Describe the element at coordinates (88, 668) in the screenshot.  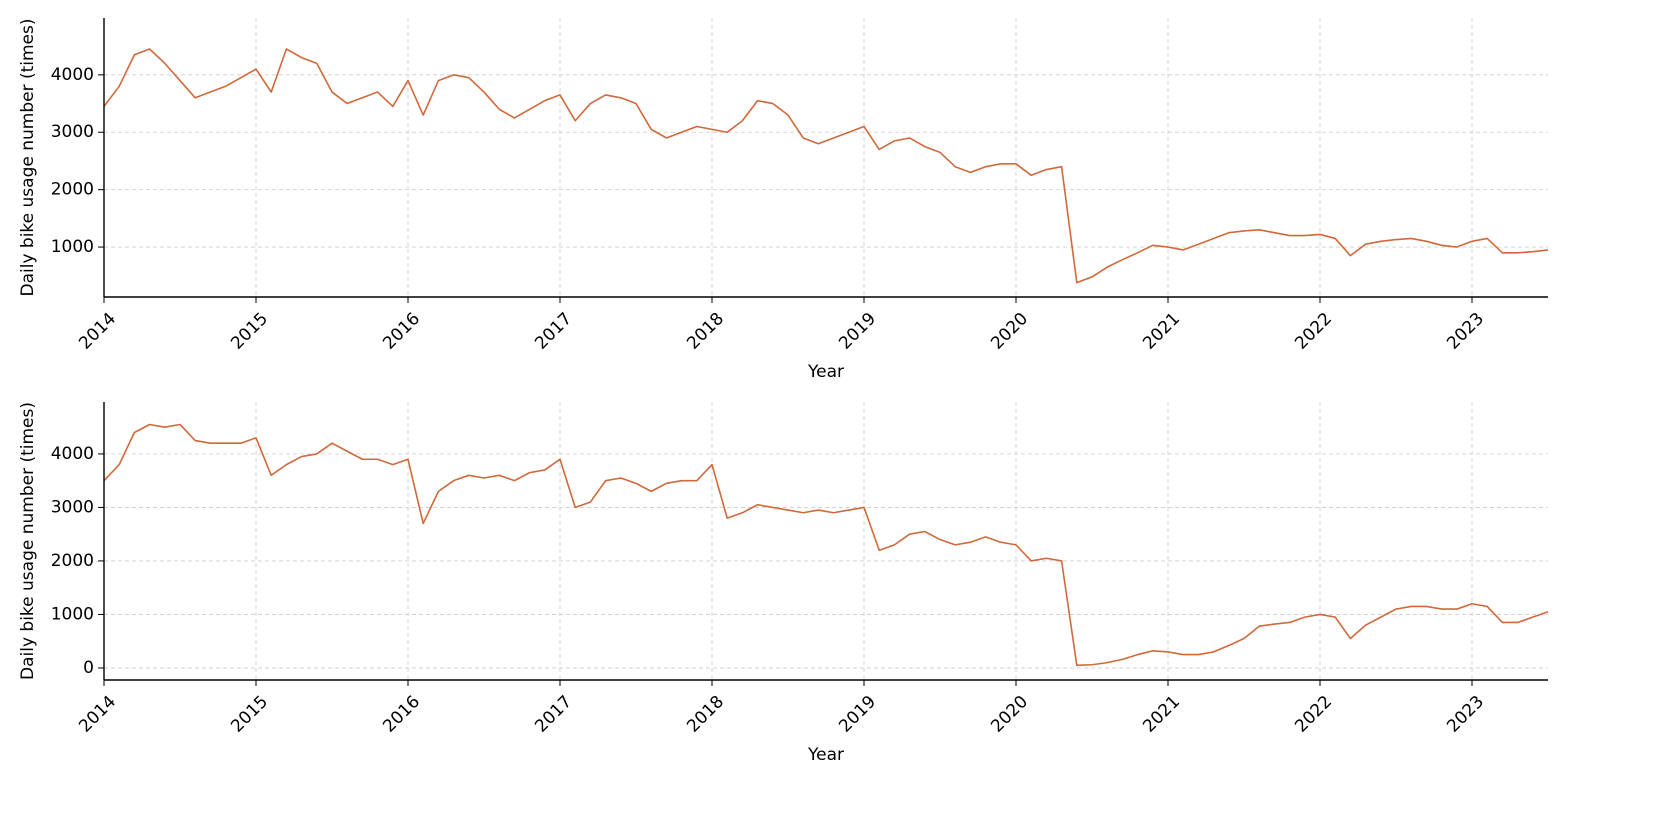
I see `y-tick-label: 0` at that location.